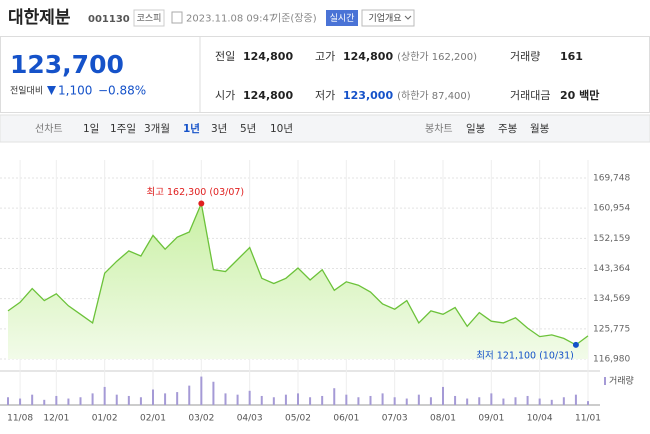  What do you see at coordinates (491, 419) in the screenshot?
I see `x-tick-label: 09/01` at bounding box center [491, 419].